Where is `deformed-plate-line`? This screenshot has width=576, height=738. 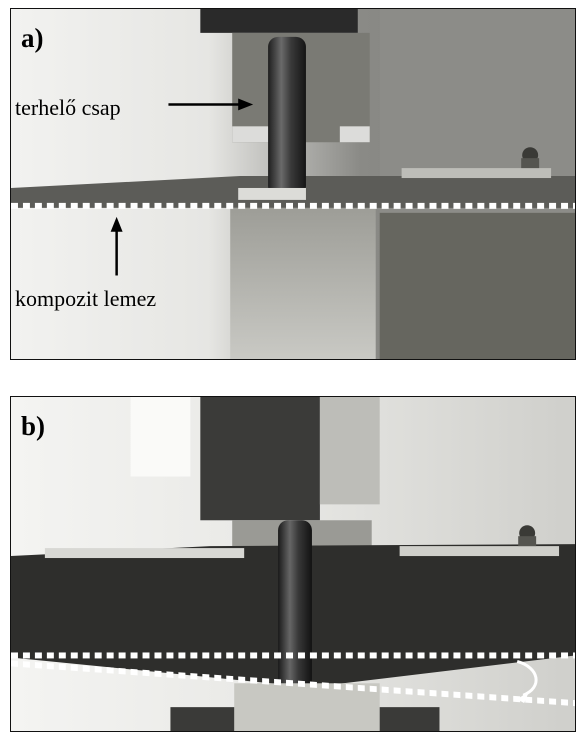
deformed-plate-line is located at coordinates (293, 683).